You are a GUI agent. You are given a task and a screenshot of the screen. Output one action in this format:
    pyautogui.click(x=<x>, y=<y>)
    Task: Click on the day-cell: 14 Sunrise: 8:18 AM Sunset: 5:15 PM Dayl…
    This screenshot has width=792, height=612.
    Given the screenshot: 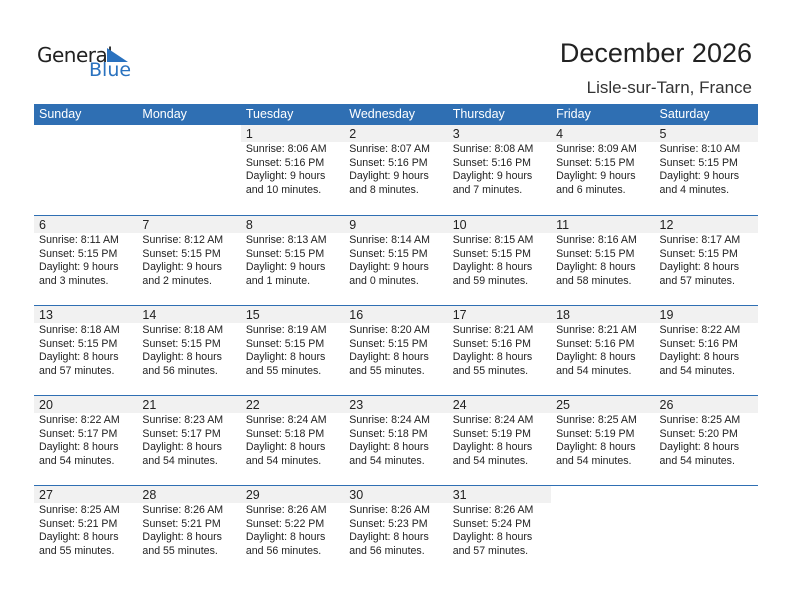 What is the action you would take?
    pyautogui.click(x=189, y=350)
    